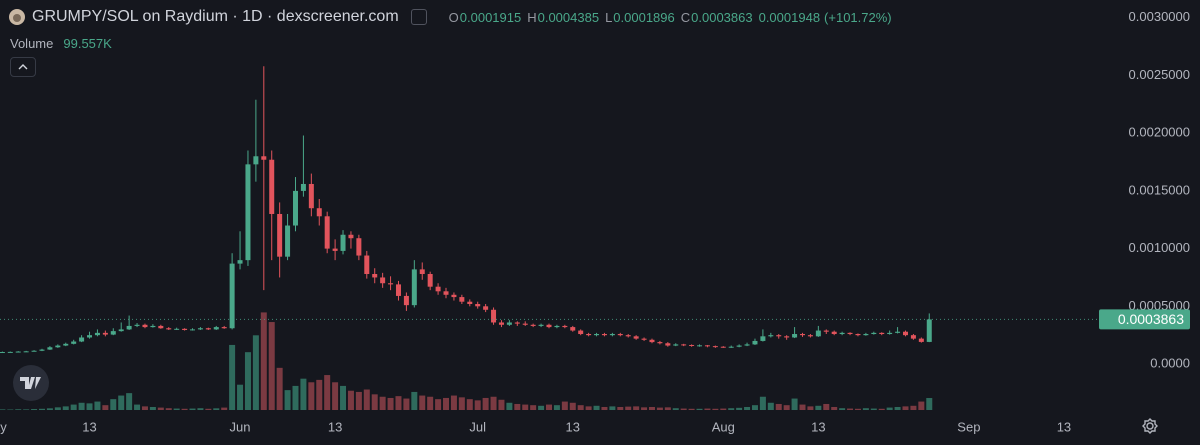 The width and height of the screenshot is (1200, 445). What do you see at coordinates (1150, 426) in the screenshot?
I see `settings-icon` at bounding box center [1150, 426].